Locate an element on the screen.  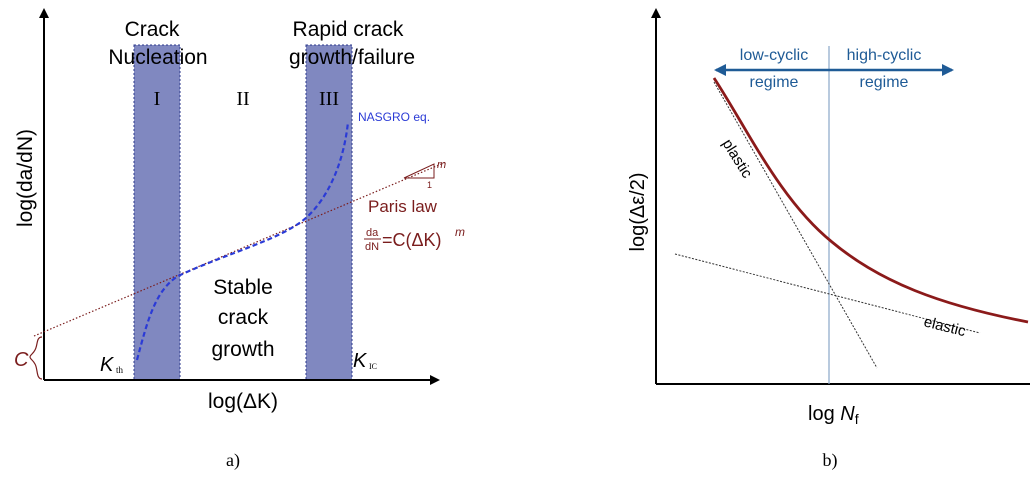
stable-growth-line1: Stable is located at coordinates (243, 287).